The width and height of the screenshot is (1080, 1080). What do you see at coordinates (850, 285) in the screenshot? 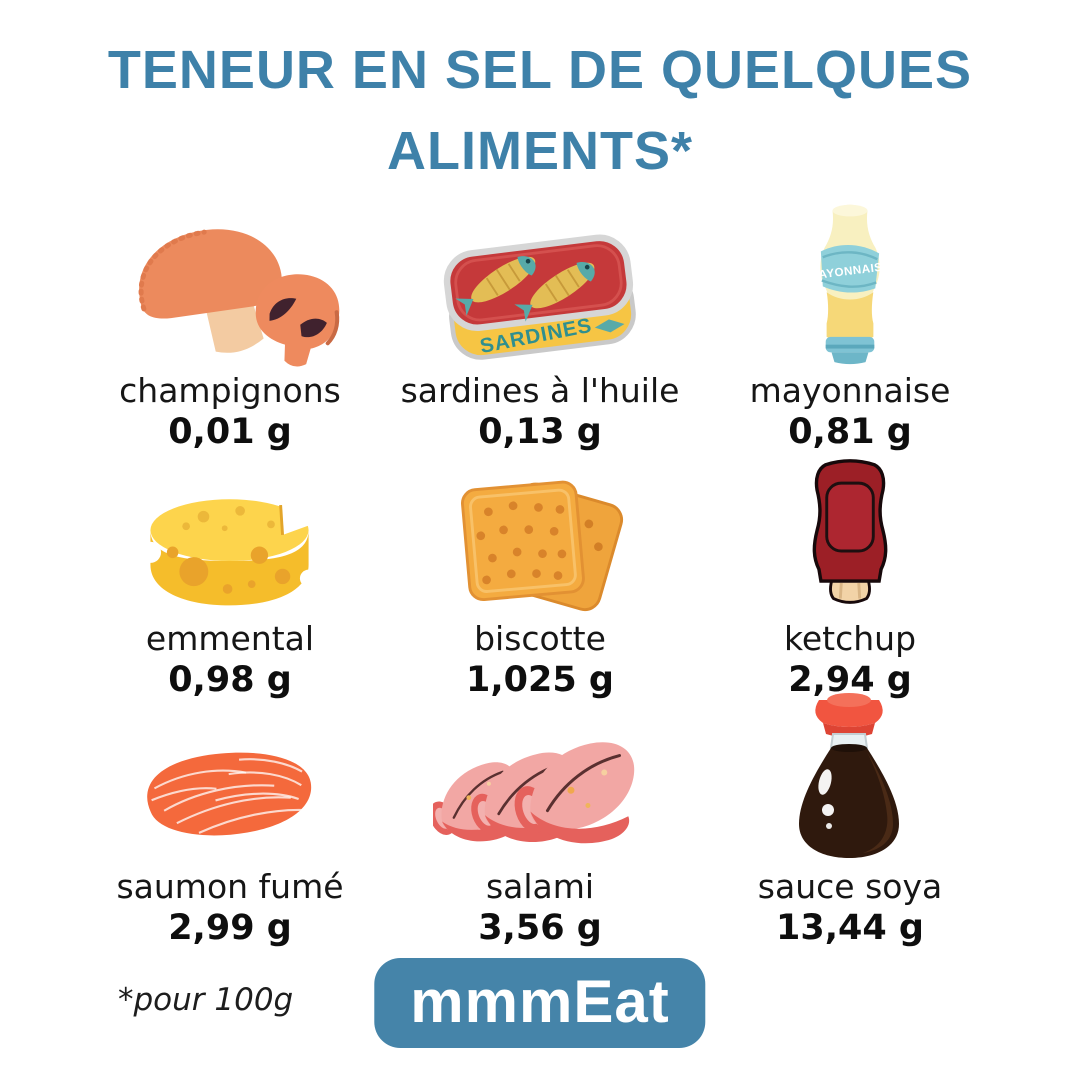
I see `mayonnaise-bottle-icon: MAYONNAISE` at bounding box center [850, 285].